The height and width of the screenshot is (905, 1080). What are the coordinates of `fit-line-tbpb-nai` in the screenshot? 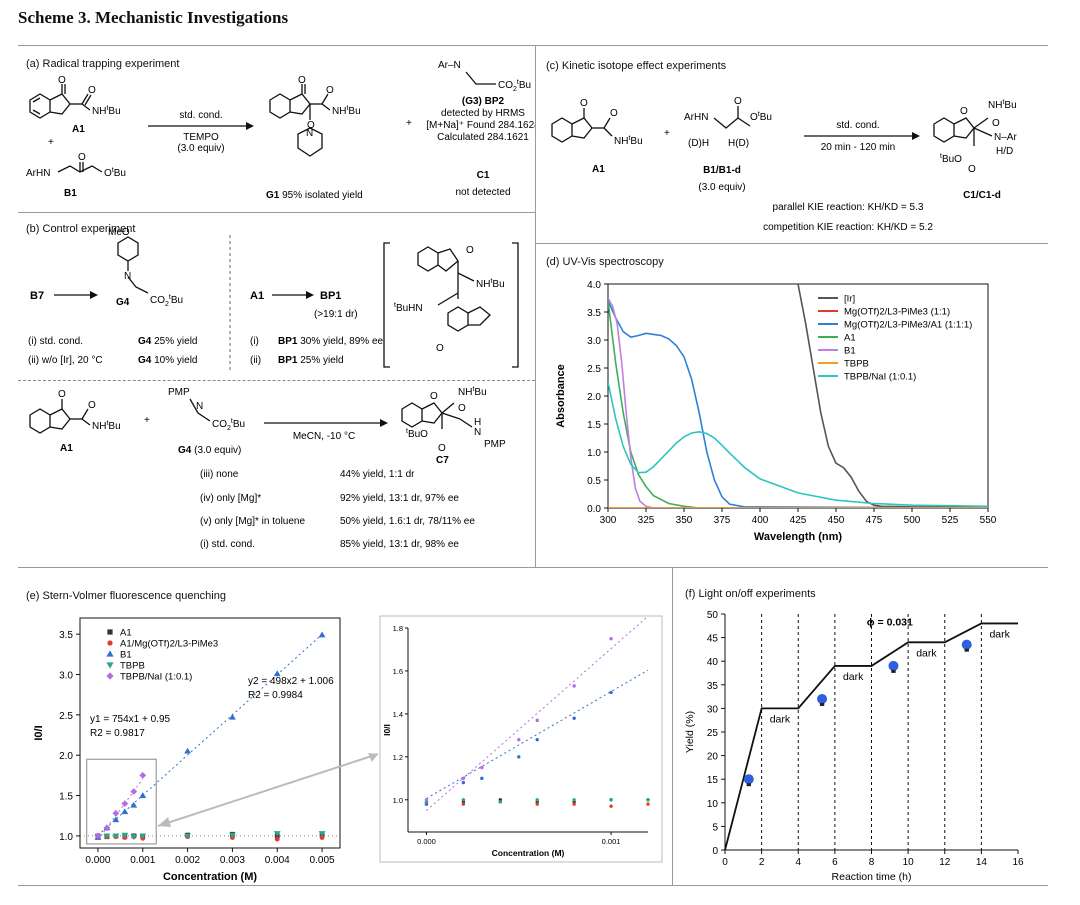 It's located at (120, 809).